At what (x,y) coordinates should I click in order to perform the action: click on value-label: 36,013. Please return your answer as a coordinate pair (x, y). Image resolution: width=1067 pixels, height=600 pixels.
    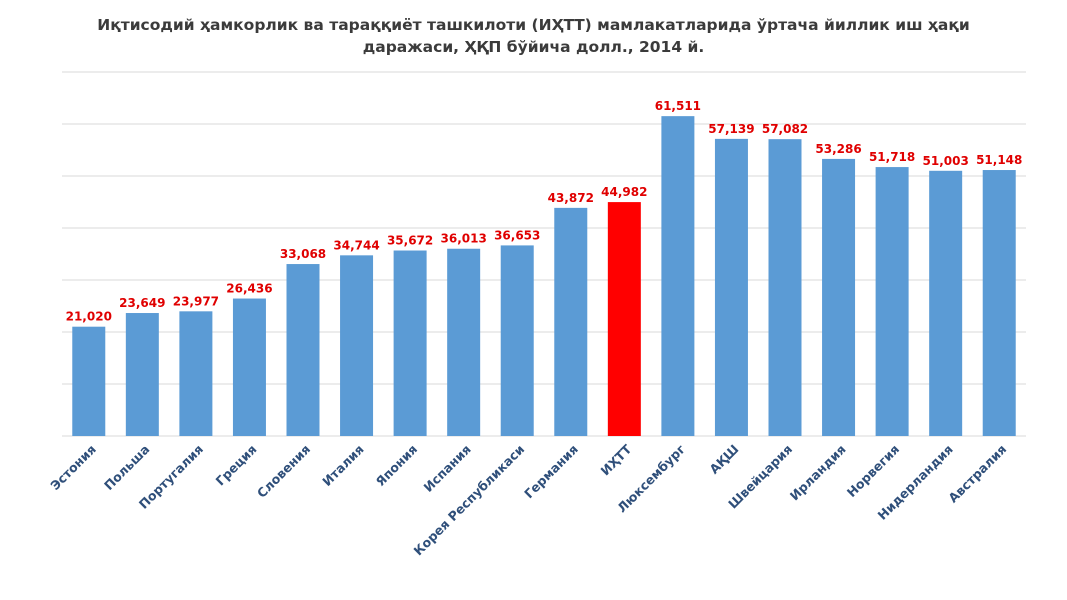
    Looking at the image, I should click on (464, 239).